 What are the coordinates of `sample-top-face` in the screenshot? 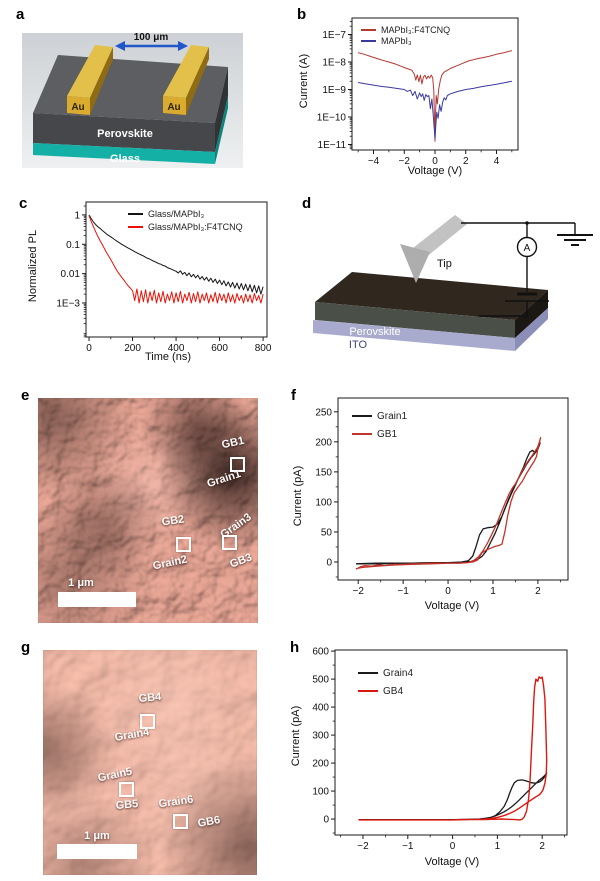 It's located at (431, 296).